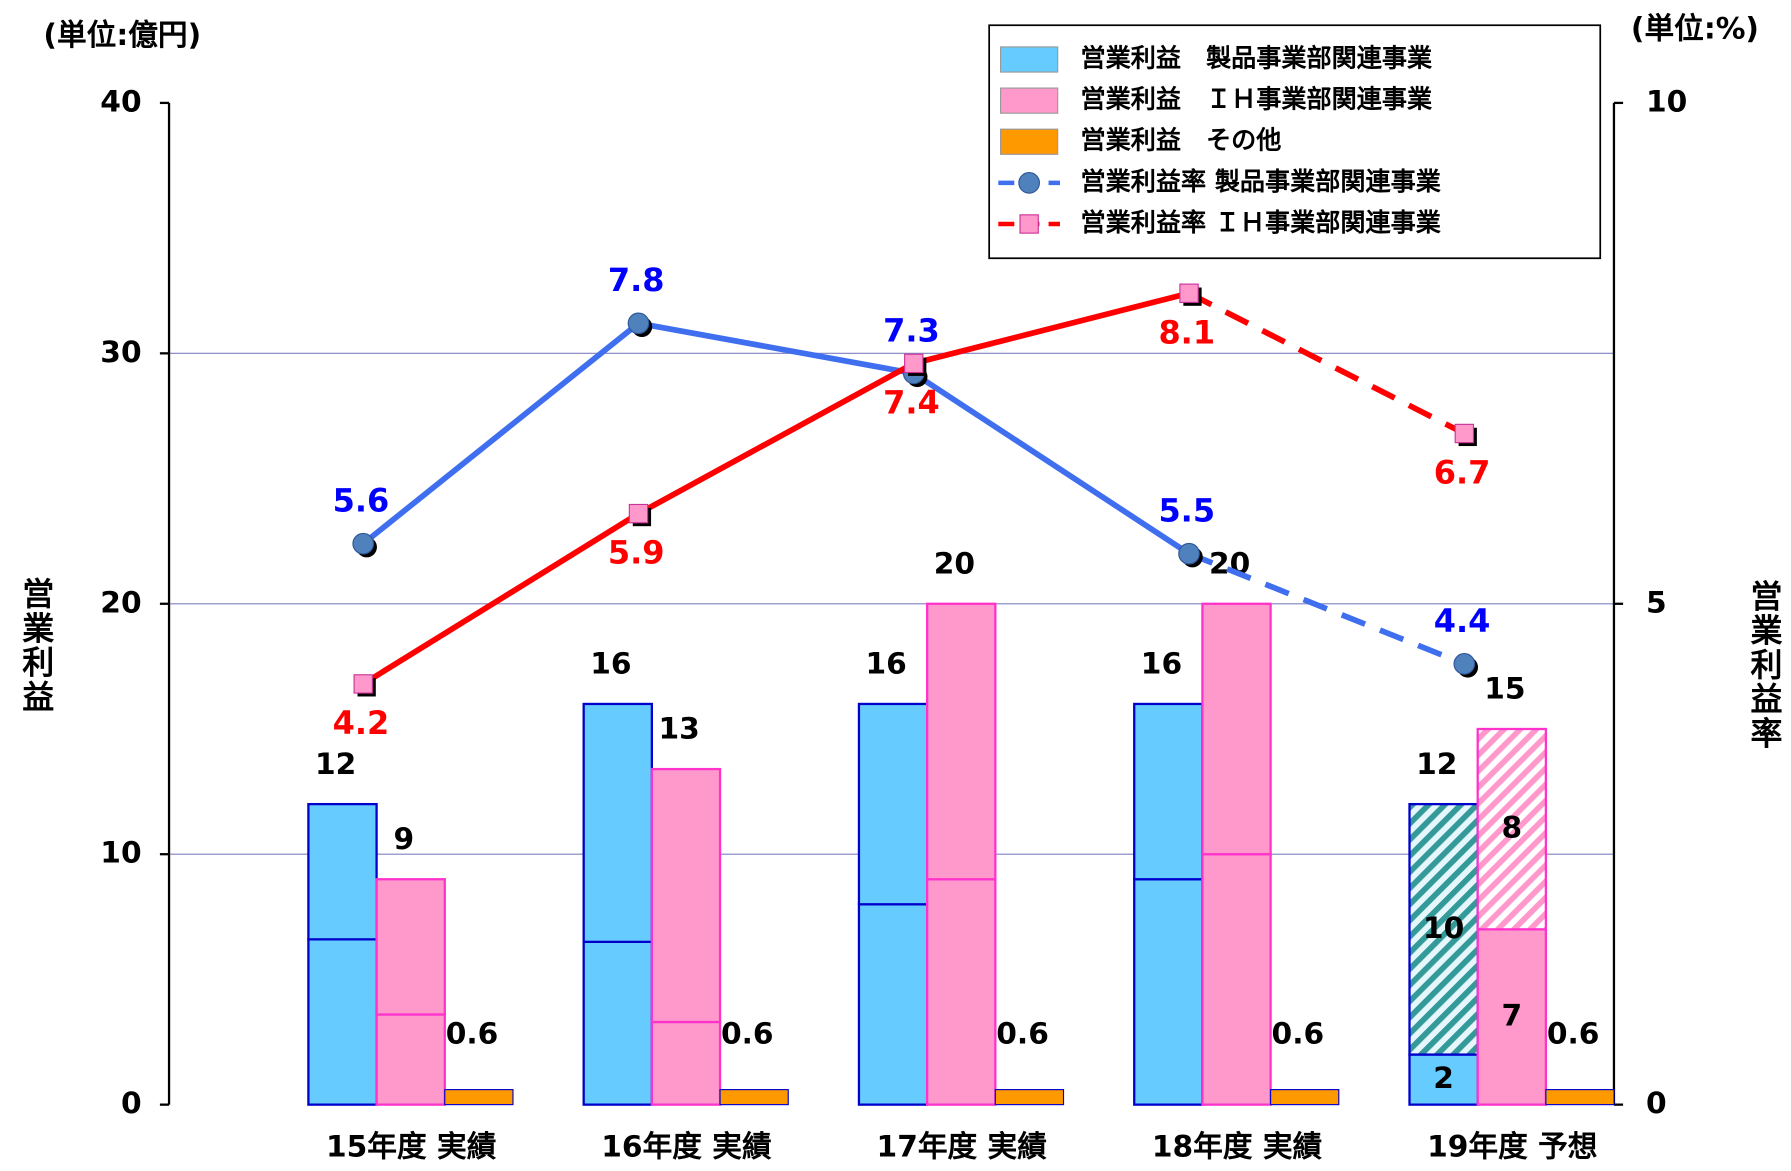 The height and width of the screenshot is (1171, 1791). What do you see at coordinates (120, 853) in the screenshot?
I see `y-tick-label: 10` at bounding box center [120, 853].